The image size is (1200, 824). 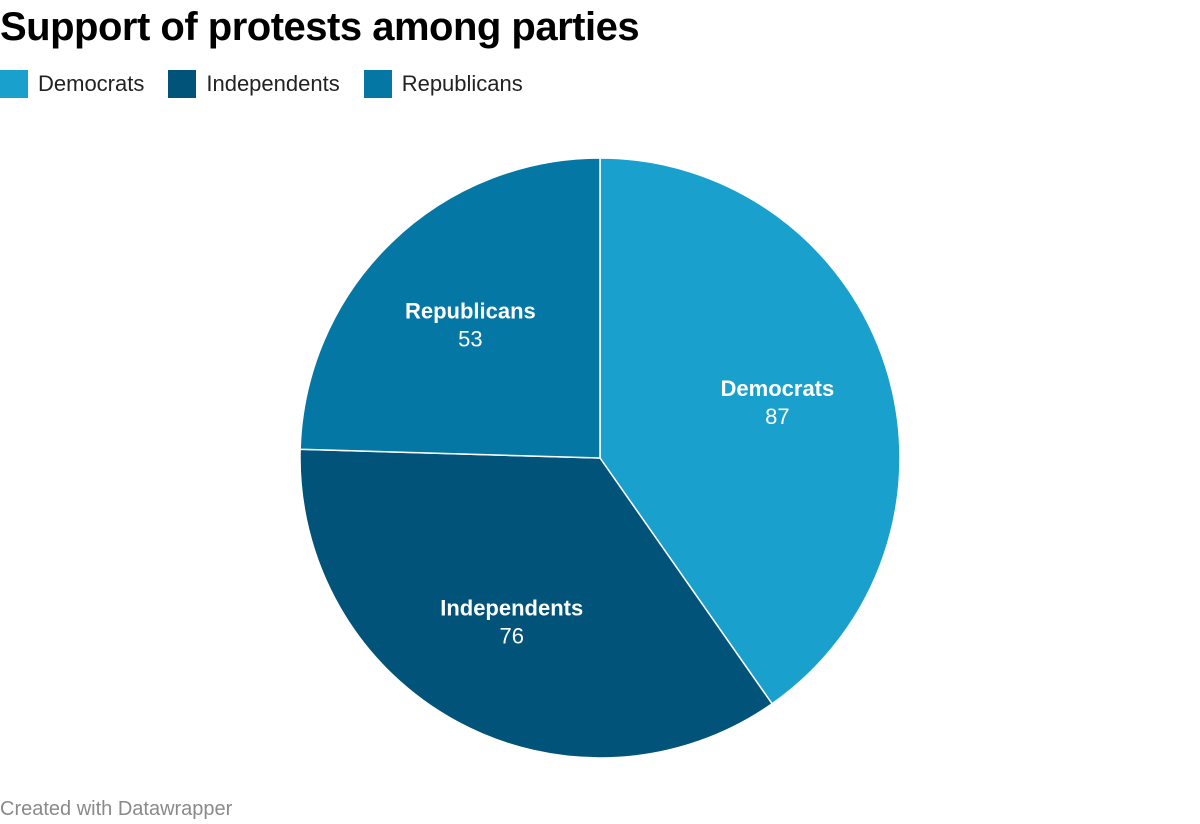 I want to click on legend-label-independents: Independents, so click(x=273, y=83).